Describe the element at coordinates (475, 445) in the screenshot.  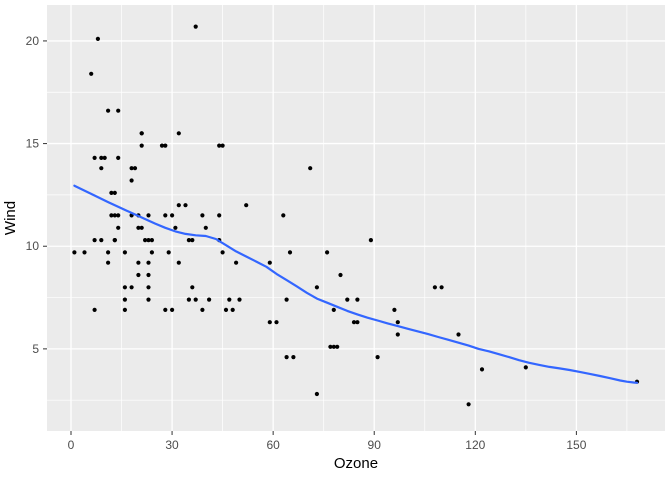
I see `x-tick-label: 120` at that location.